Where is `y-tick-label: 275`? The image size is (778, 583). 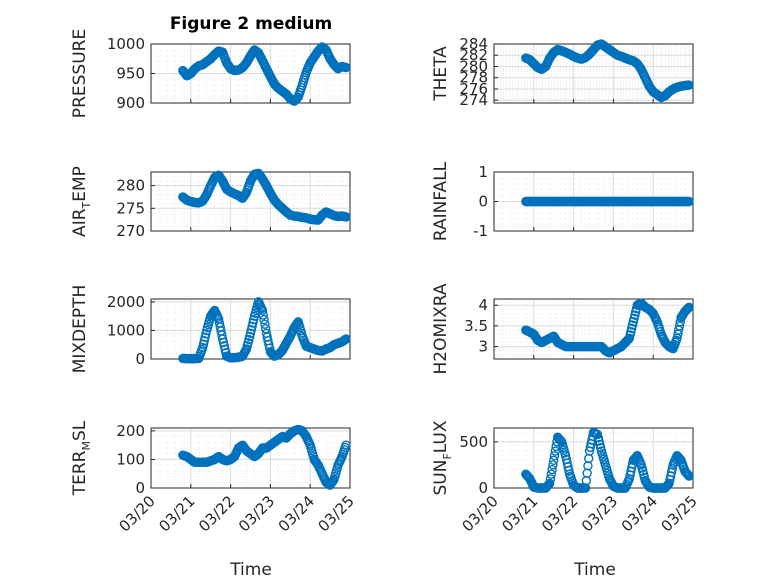
y-tick-label: 275 is located at coordinates (130, 208).